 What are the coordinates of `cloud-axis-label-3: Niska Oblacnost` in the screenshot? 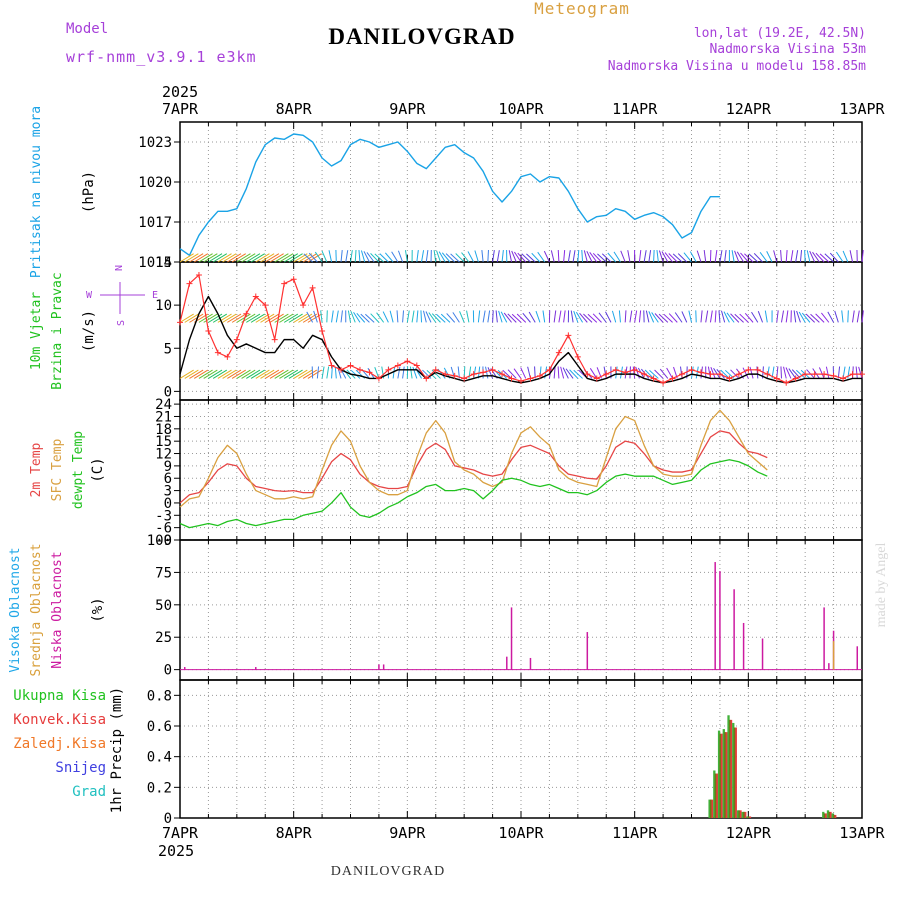 It's located at (57, 609).